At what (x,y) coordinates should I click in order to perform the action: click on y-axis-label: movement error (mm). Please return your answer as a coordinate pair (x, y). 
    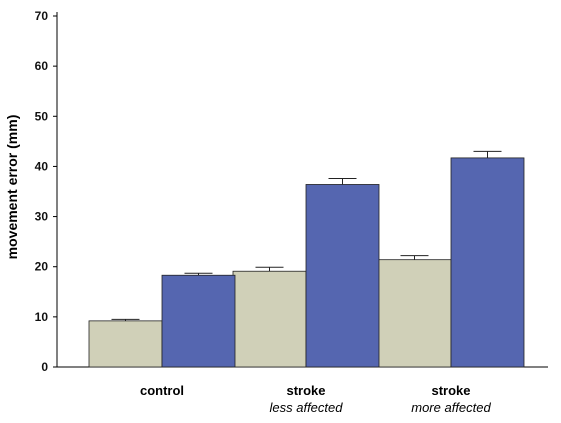
    Looking at the image, I should click on (12, 187).